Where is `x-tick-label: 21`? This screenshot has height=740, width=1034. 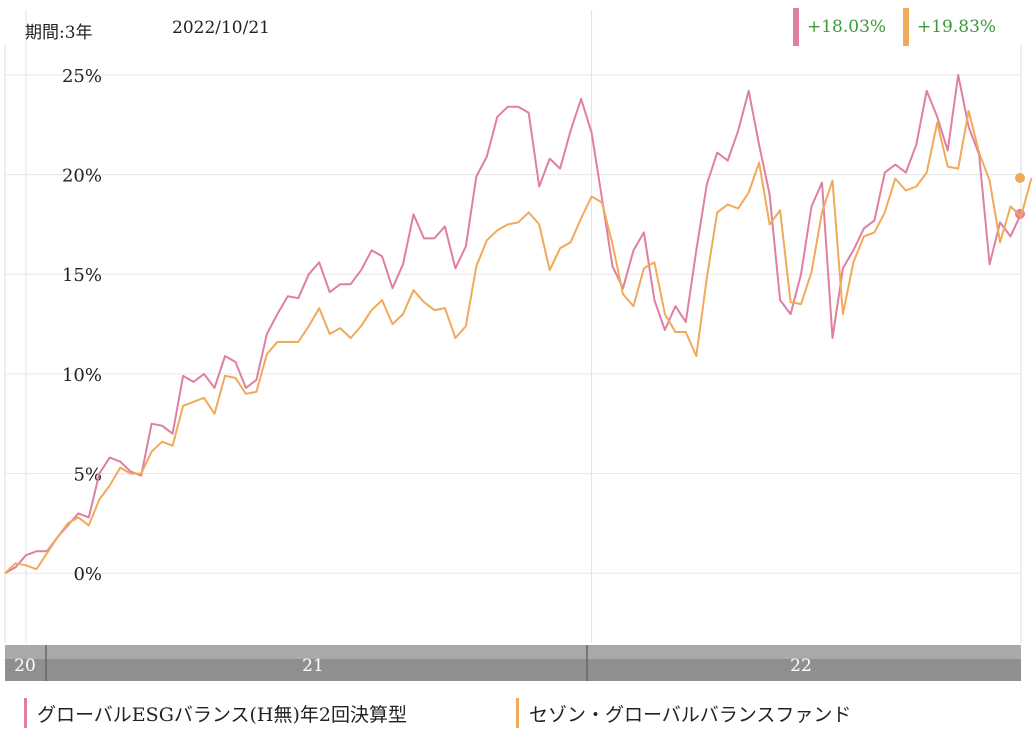
x-tick-label: 21 is located at coordinates (313, 666).